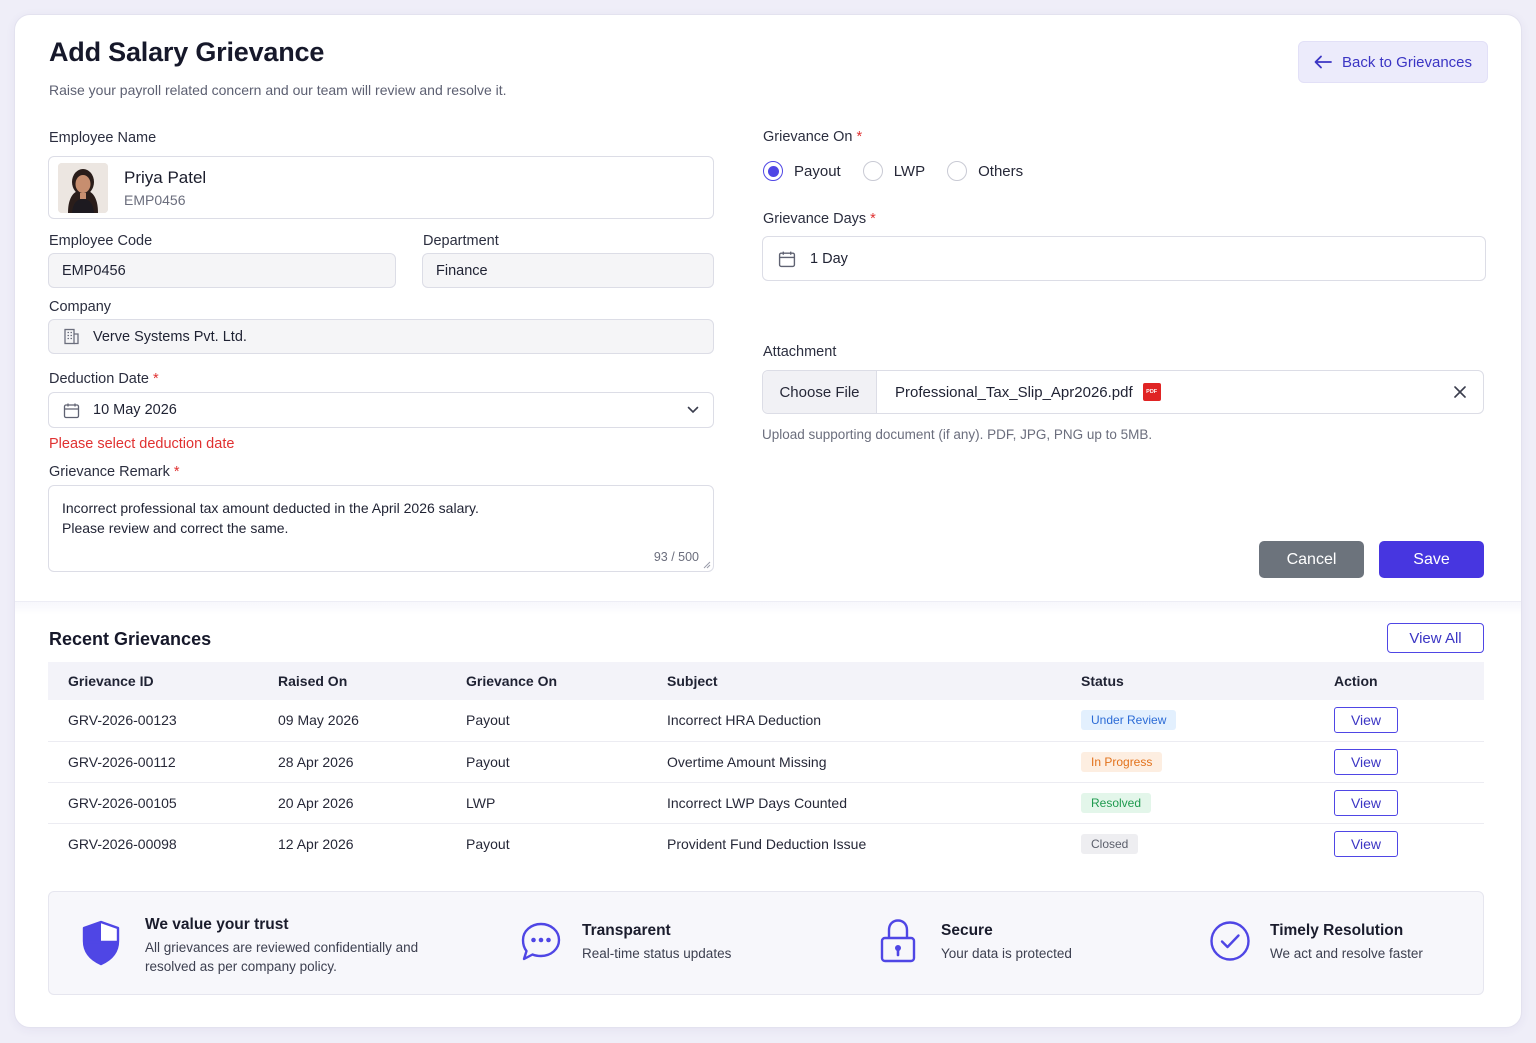 The image size is (1536, 1043). I want to click on save-button: Save, so click(1431, 559).